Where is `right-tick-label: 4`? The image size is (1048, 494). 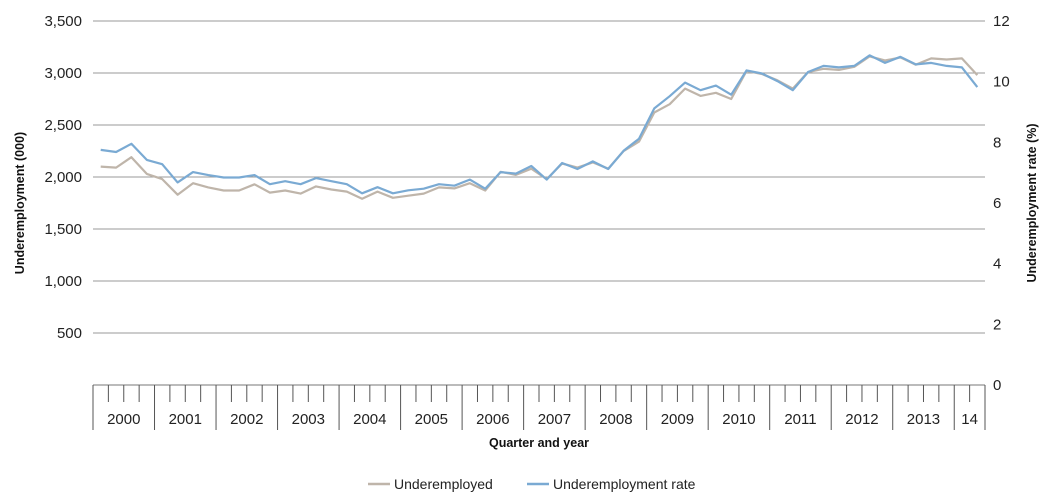
right-tick-label: 4 is located at coordinates (997, 264).